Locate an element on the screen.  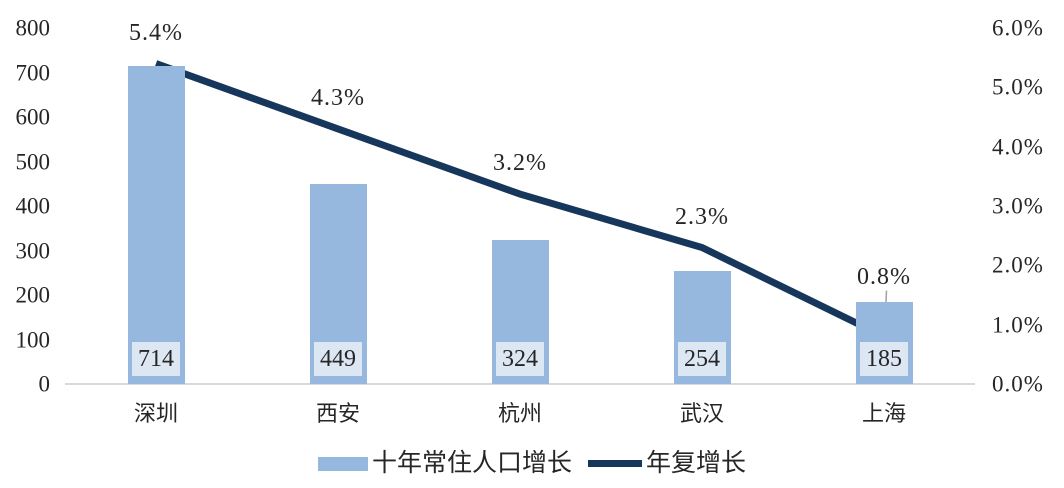
x-axis-label: 深圳 is located at coordinates (156, 413).